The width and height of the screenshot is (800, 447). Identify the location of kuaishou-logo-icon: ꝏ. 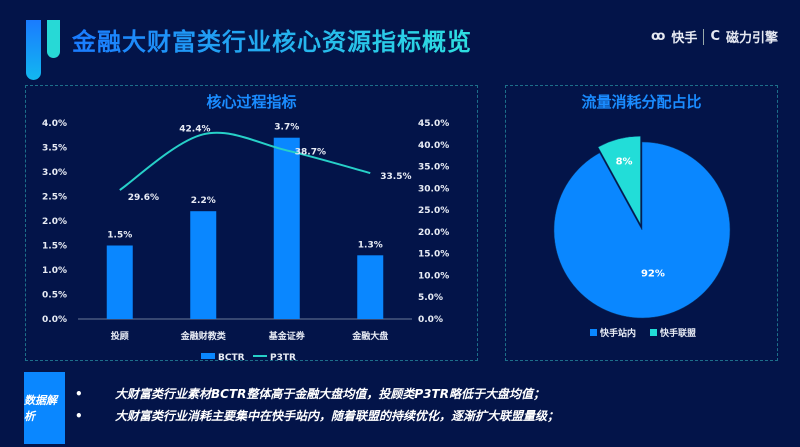
(658, 36).